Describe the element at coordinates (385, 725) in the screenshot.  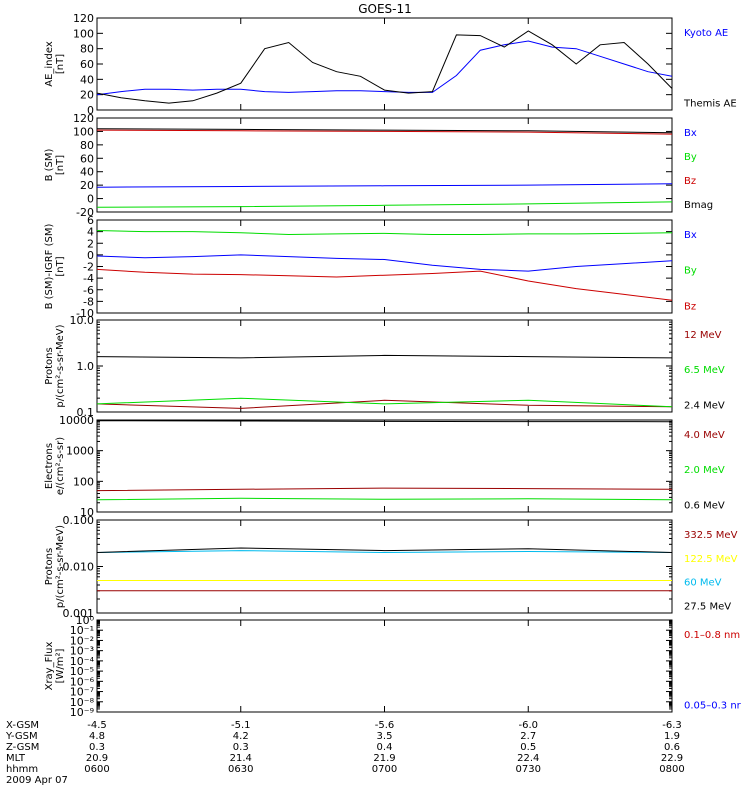
I see `ephemeris-value: -5.6` at that location.